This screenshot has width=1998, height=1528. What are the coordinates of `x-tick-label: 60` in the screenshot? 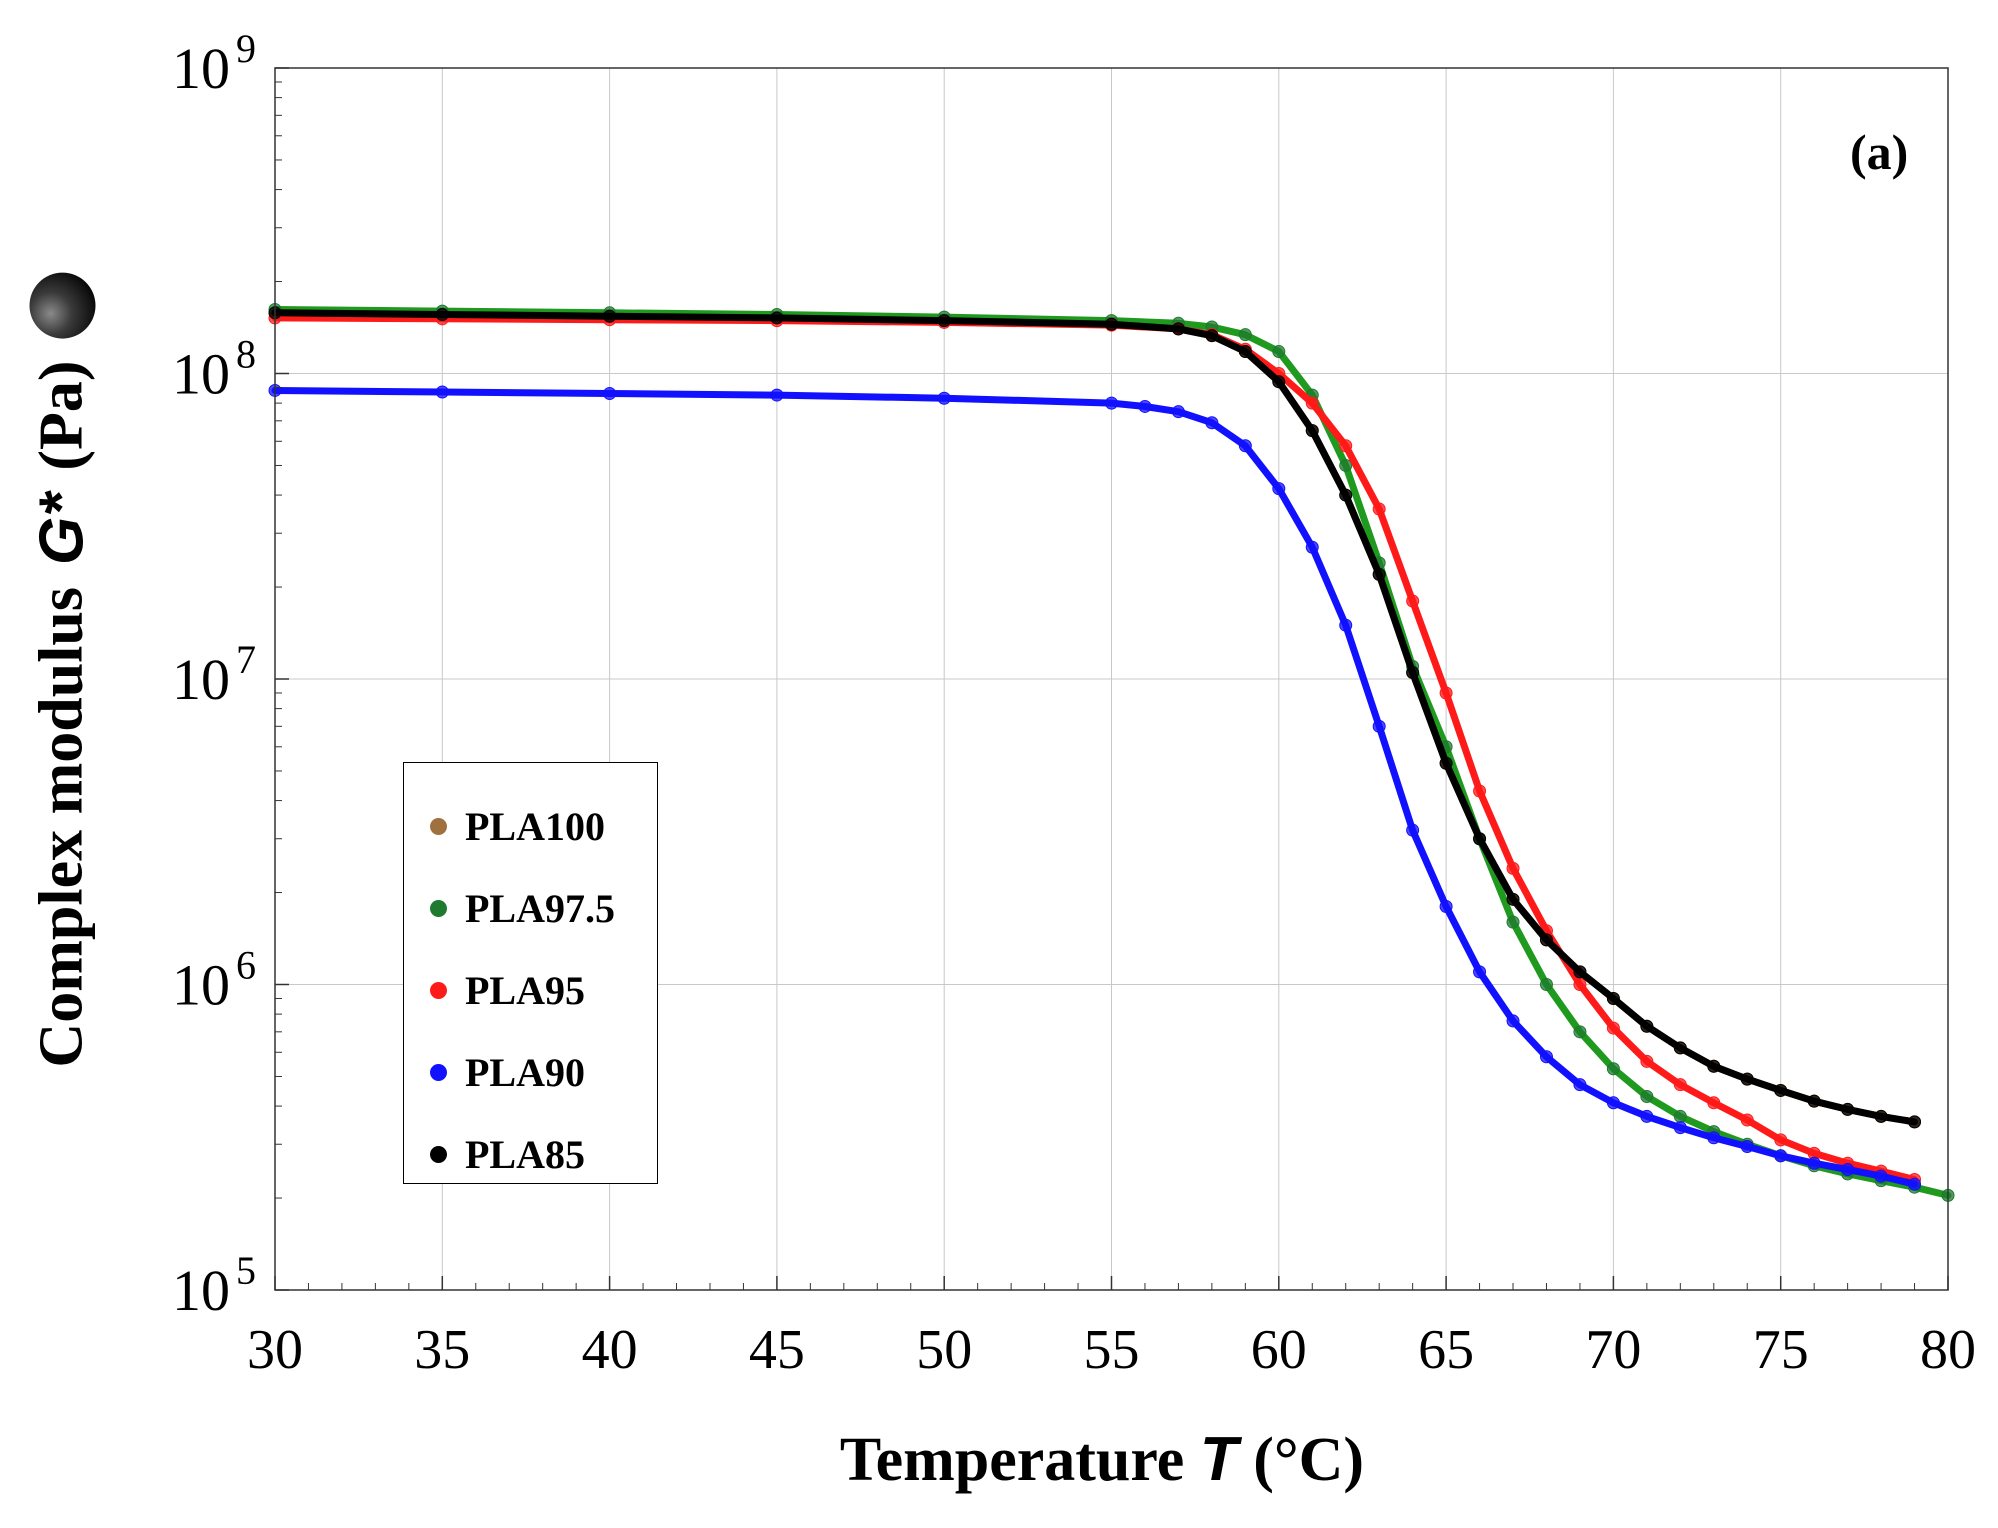 It's located at (1279, 1350).